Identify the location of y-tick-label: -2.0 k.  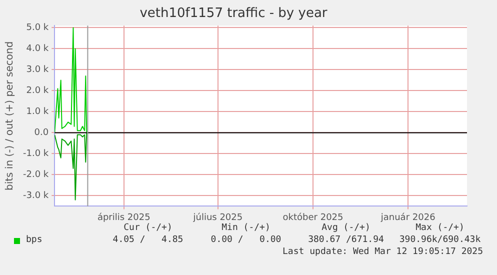
(36, 175).